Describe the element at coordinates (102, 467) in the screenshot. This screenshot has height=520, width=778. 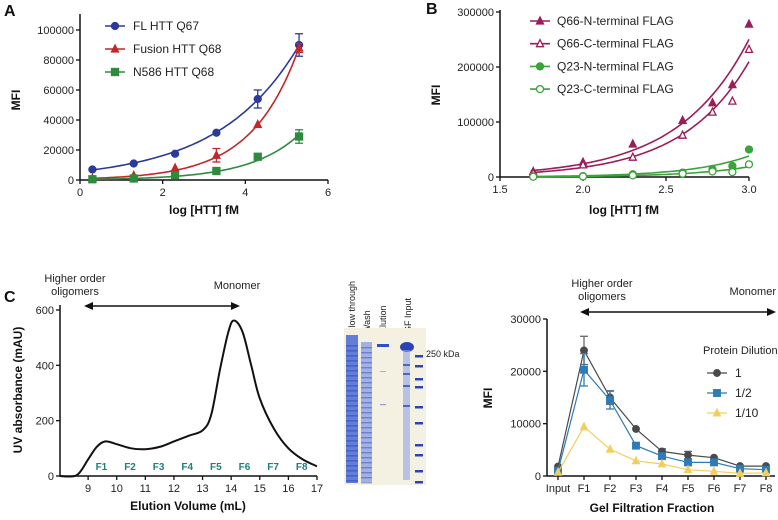
I see `fraction-label: F1` at that location.